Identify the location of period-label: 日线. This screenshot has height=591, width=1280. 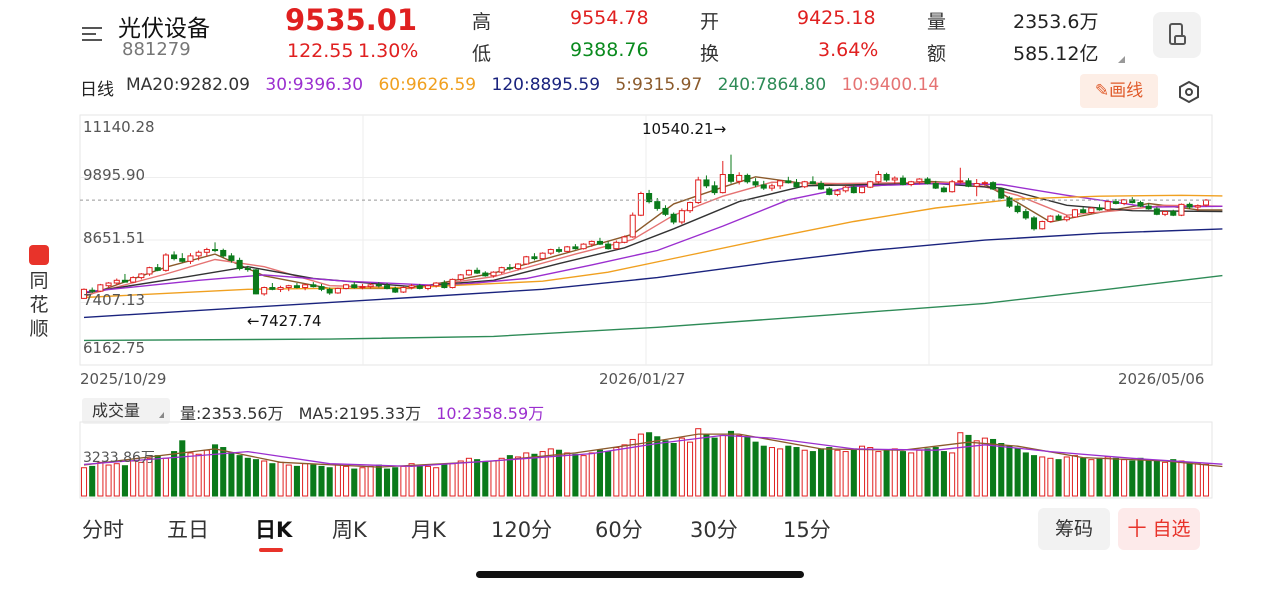
(97, 90).